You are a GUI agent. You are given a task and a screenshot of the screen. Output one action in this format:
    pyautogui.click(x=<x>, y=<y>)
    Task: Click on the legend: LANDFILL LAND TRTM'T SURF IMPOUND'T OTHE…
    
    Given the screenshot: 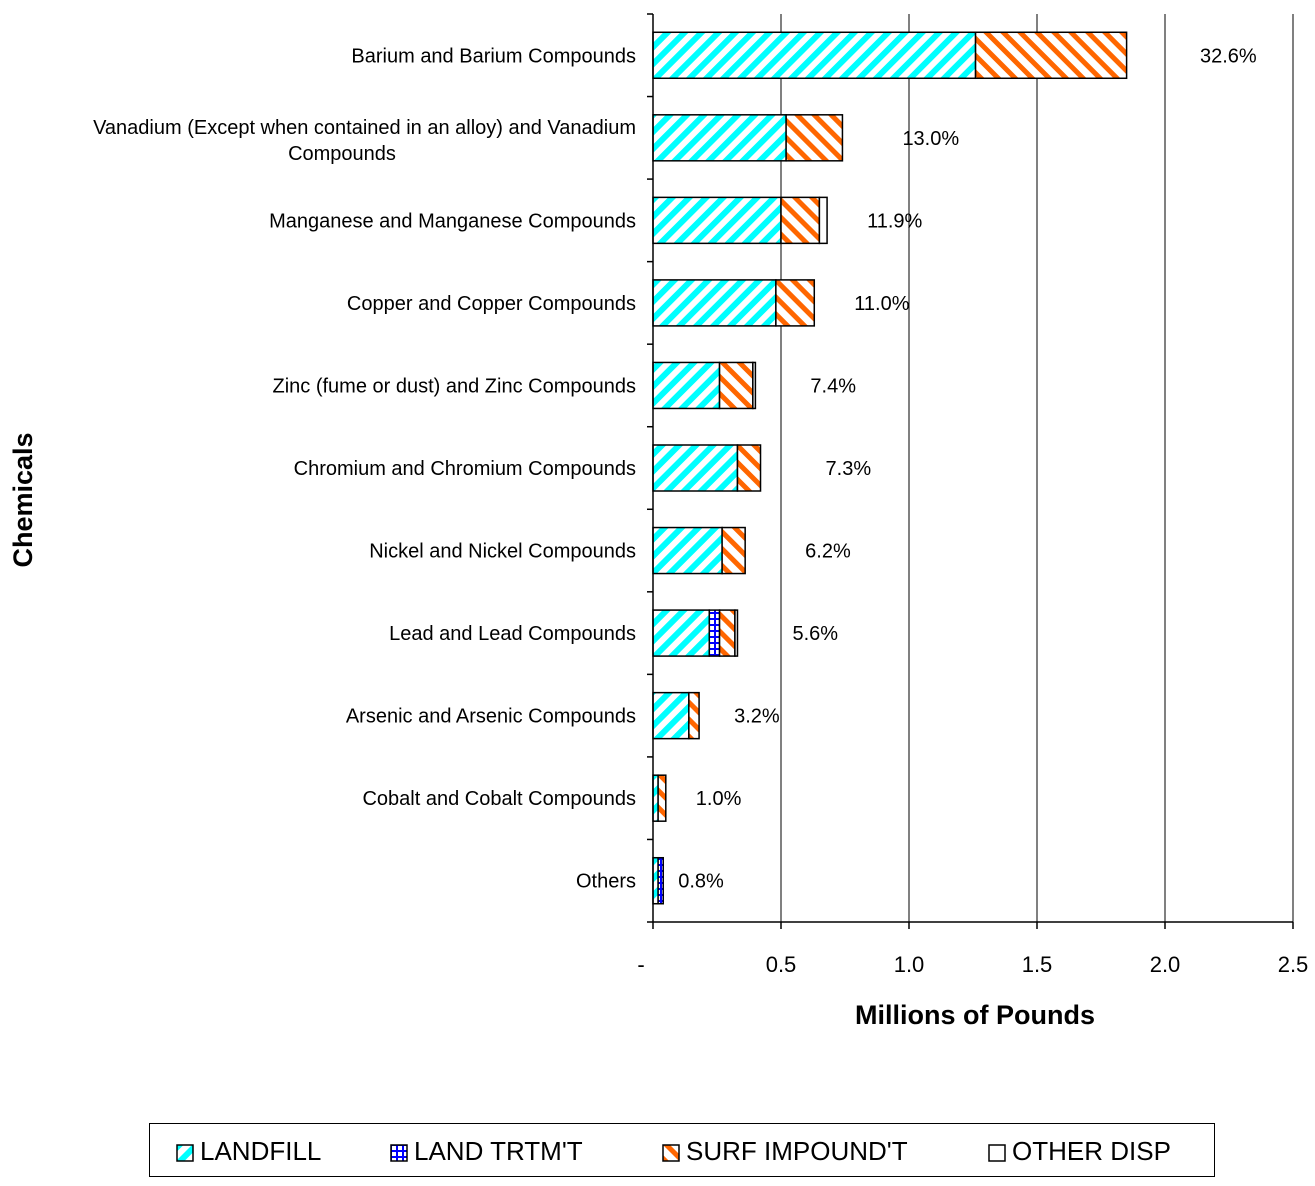 What is the action you would take?
    pyautogui.click(x=682, y=1150)
    